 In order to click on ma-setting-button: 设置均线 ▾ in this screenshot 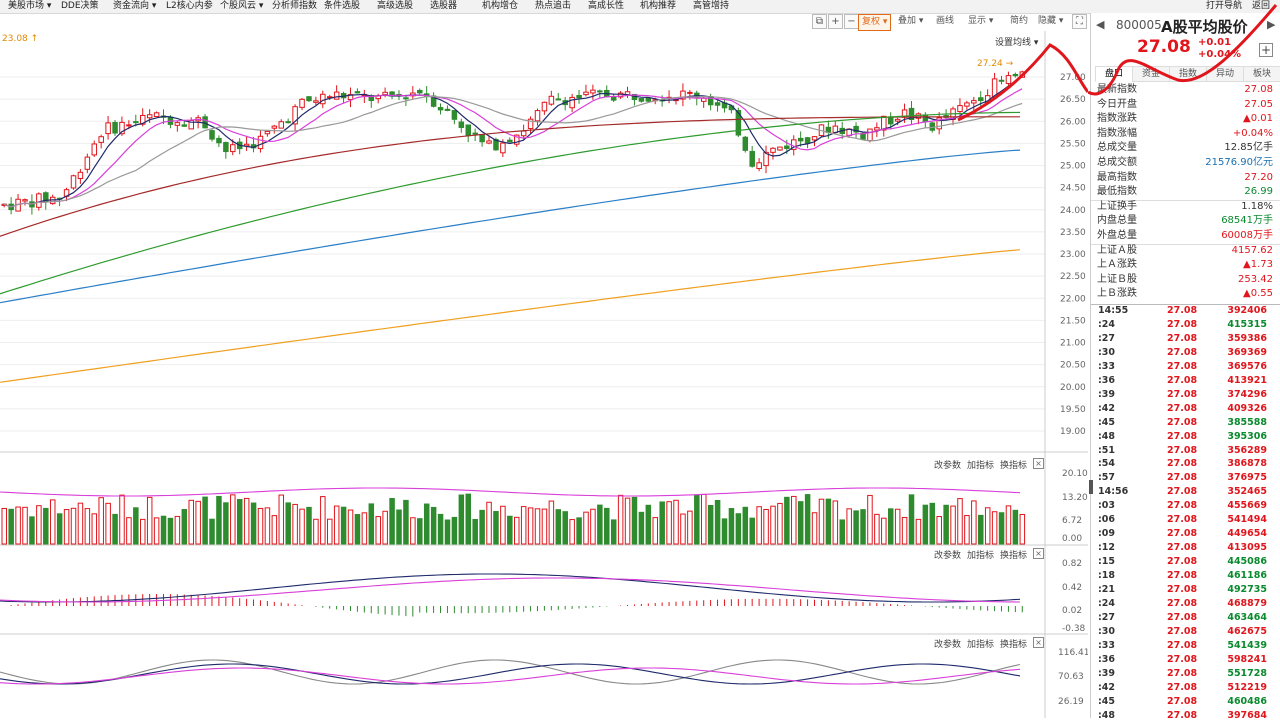, I will do `click(1017, 43)`.